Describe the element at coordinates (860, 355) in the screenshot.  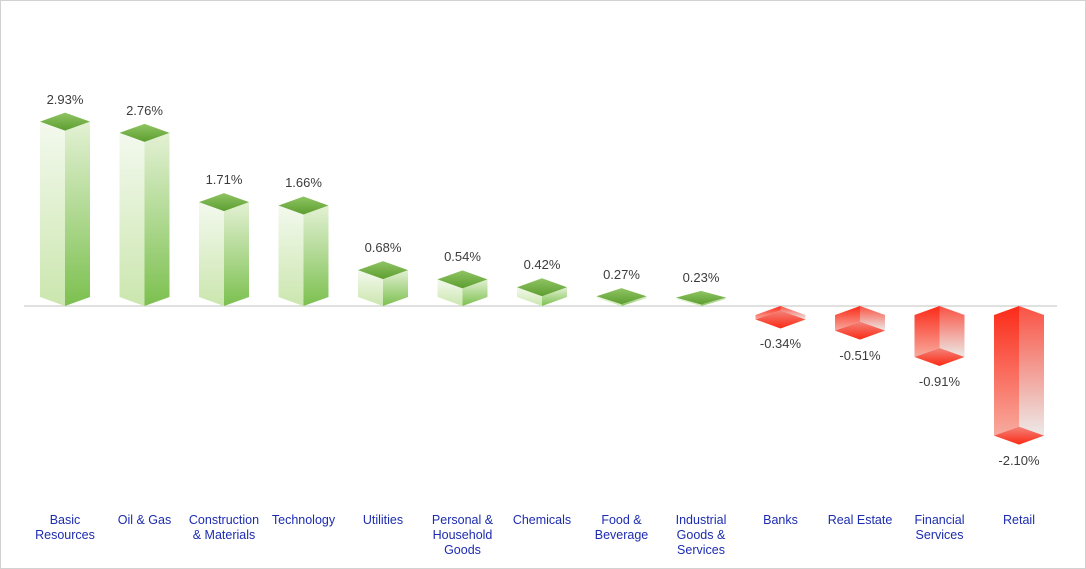
I see `value-label-real-estate: -0.51%` at that location.